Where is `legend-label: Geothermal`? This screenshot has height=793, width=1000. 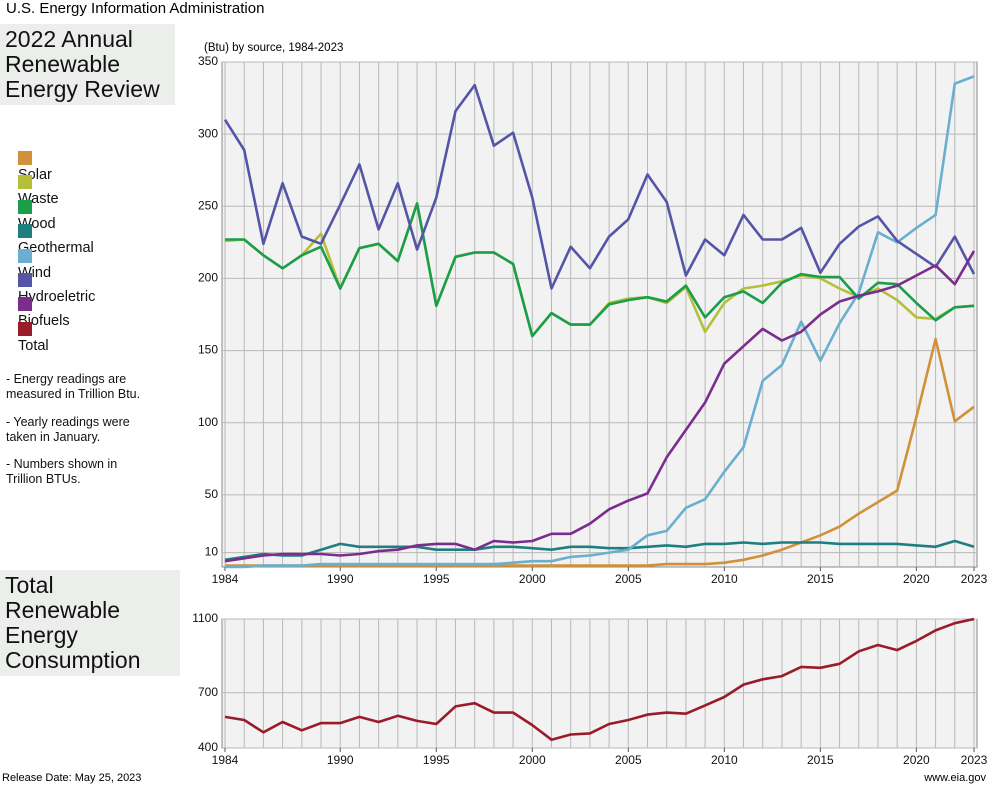 legend-label: Geothermal is located at coordinates (56, 248).